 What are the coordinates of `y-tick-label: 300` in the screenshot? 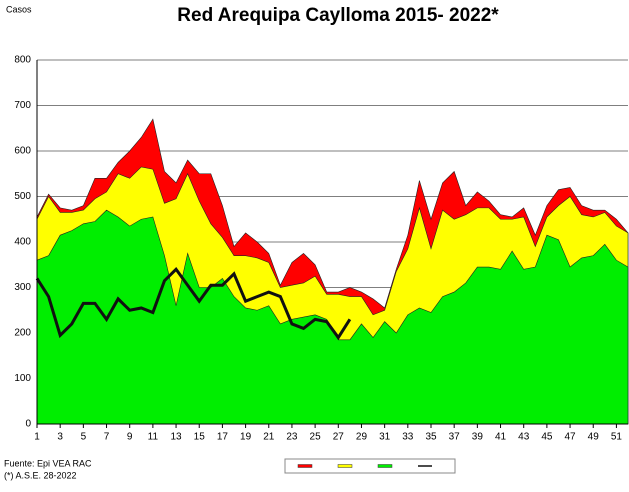 It's located at (22, 287).